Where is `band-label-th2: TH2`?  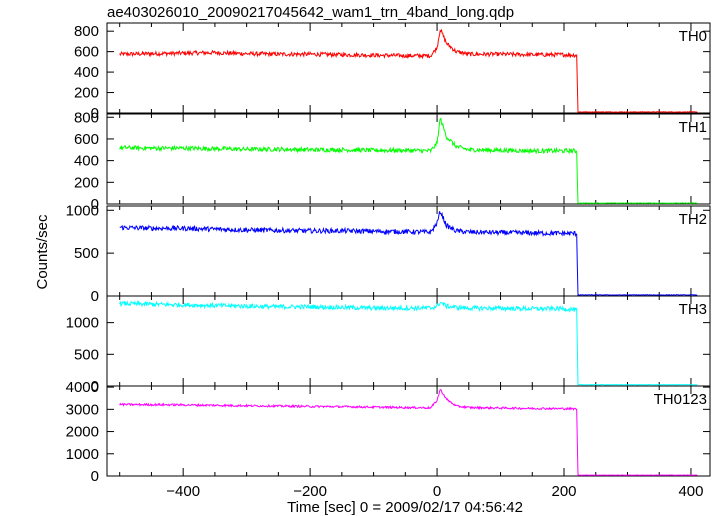
band-label-th2: TH2 is located at coordinates (693, 219).